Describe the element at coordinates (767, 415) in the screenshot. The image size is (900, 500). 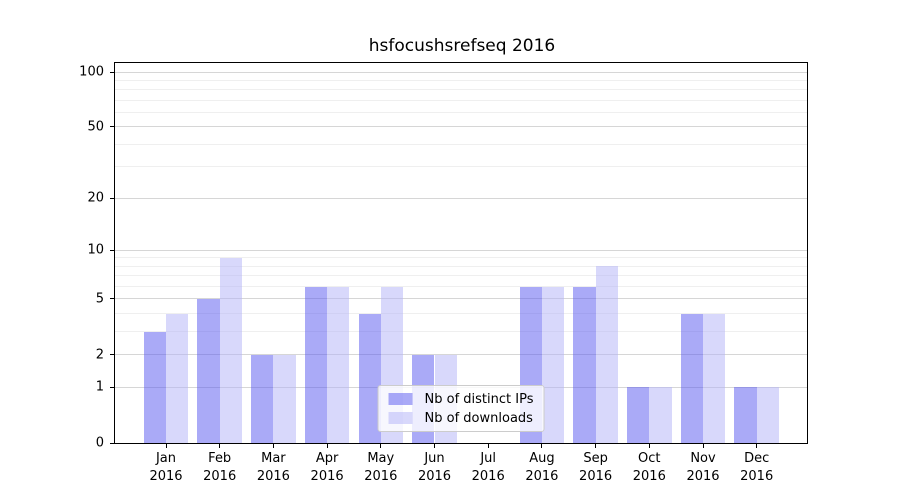
I see `bar-dec-downloads` at that location.